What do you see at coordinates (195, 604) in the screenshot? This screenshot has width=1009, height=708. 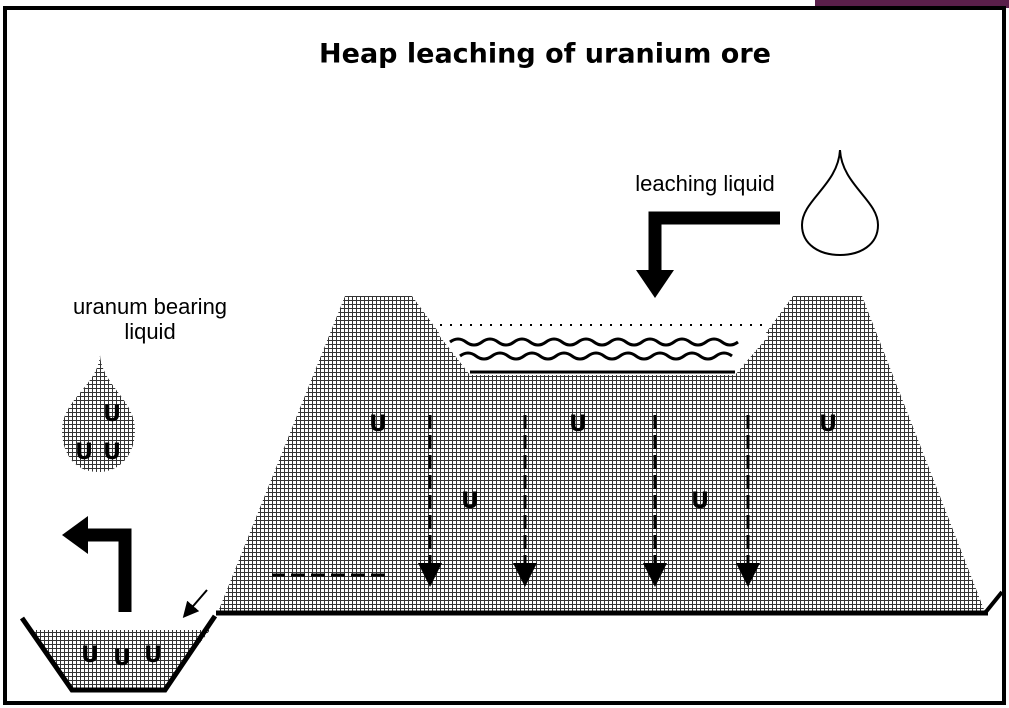 I see `drain-arrow` at bounding box center [195, 604].